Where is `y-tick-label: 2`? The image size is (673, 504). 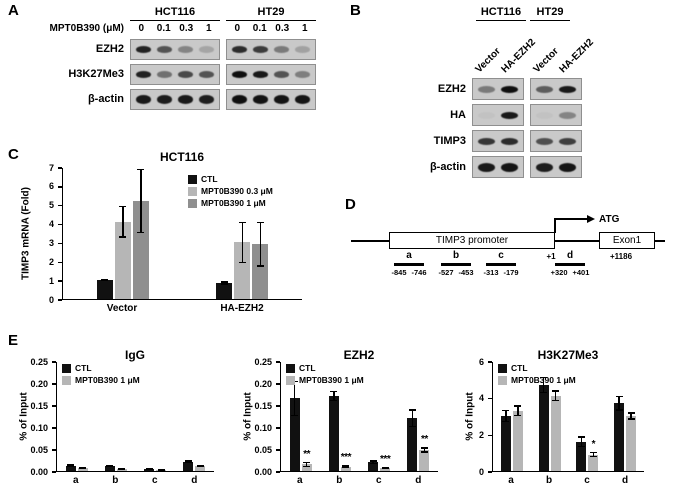 y-tick-label: 2 is located at coordinates (51, 261).